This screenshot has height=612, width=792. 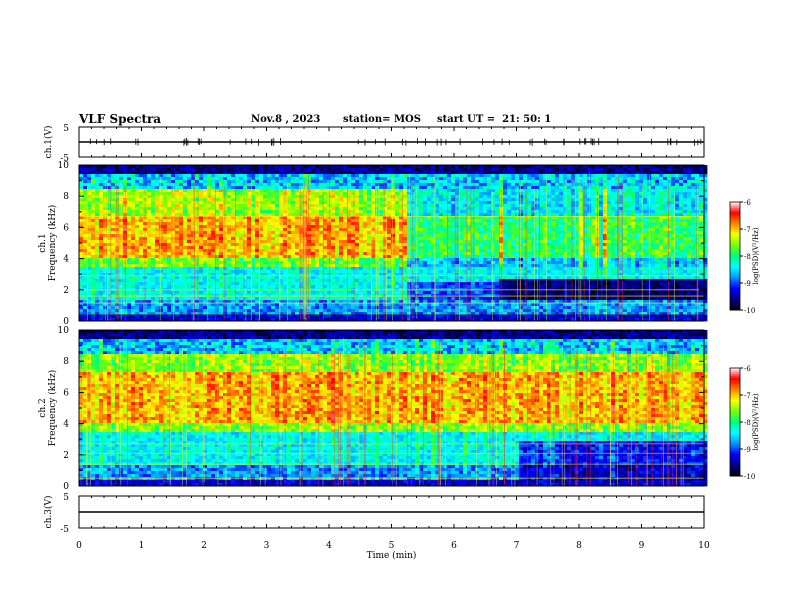 What do you see at coordinates (142, 546) in the screenshot?
I see `x-tick-label: 1` at bounding box center [142, 546].